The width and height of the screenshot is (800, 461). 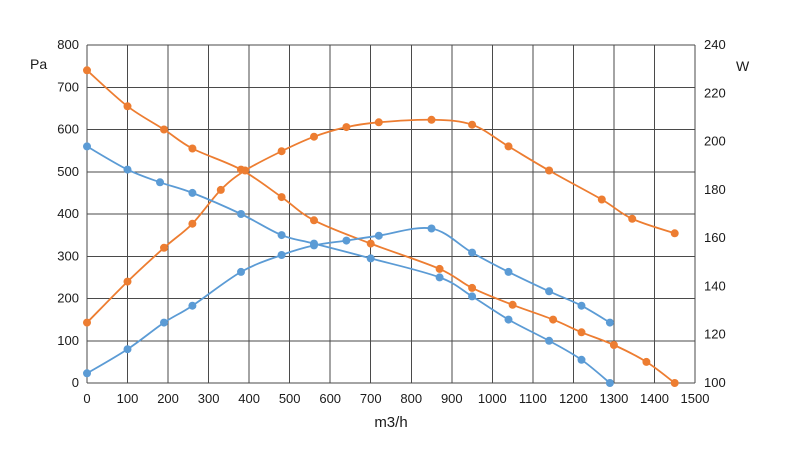 I want to click on left-y-tick-label: 0, so click(x=75, y=382).